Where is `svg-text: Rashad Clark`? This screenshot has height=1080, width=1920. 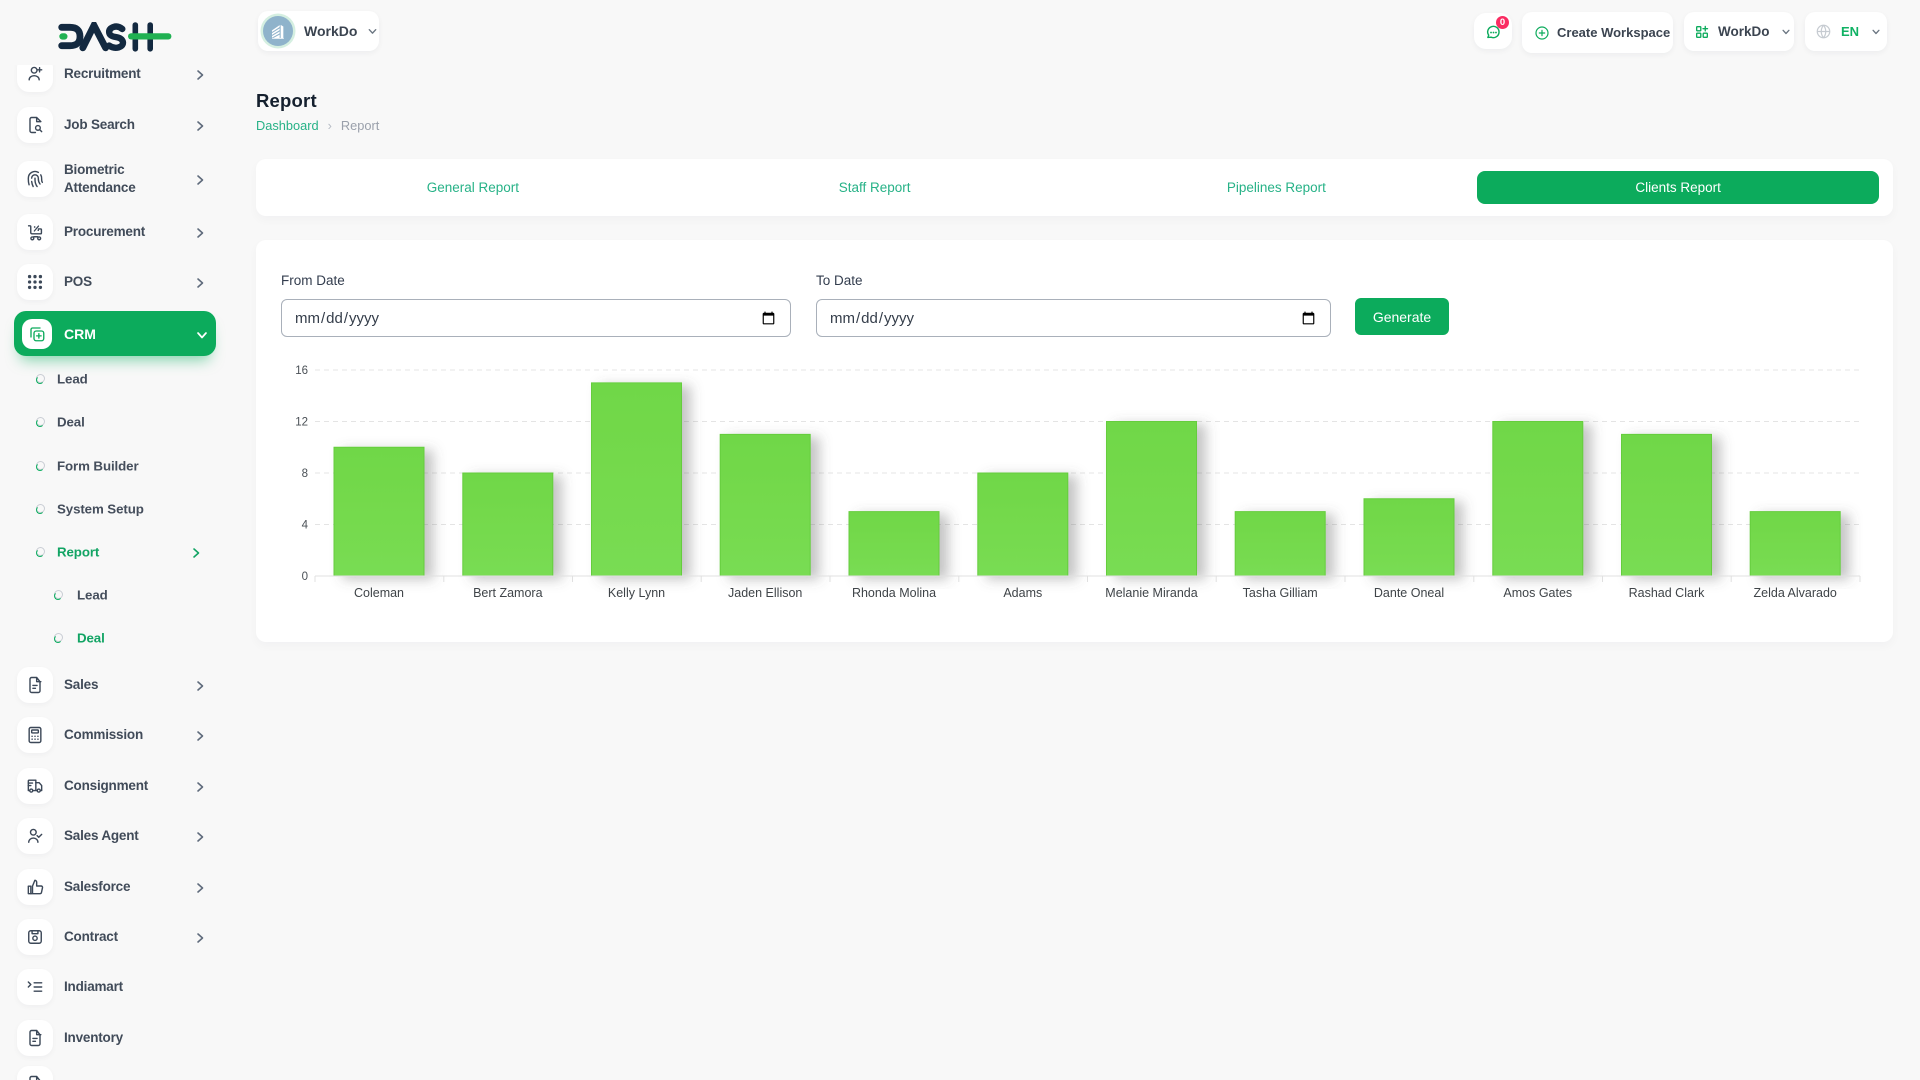
svg-text: Rashad Clark is located at coordinates (1667, 593).